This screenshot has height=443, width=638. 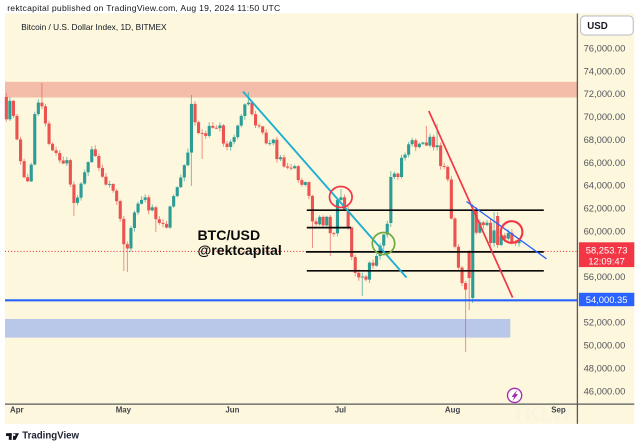 I want to click on svg-text: 56,000.00, so click(x=605, y=276).